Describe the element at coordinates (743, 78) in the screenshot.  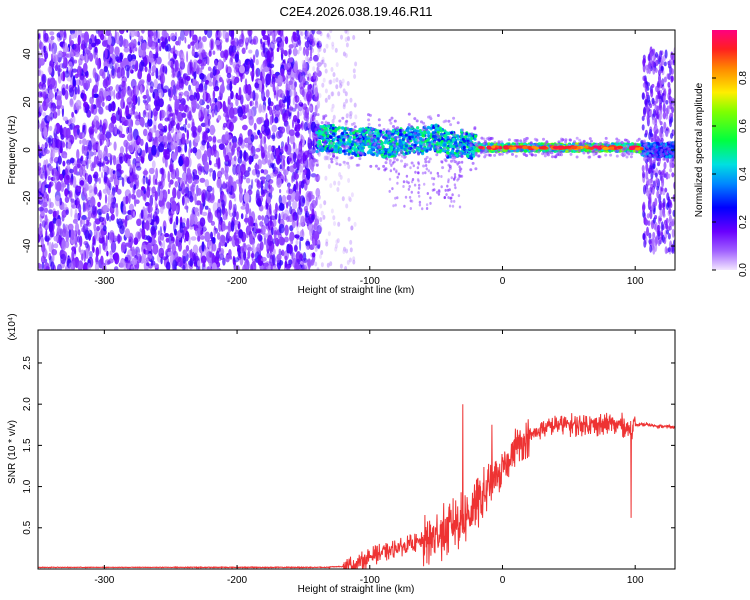
I see `colorbar-tick-label: 0.8` at that location.